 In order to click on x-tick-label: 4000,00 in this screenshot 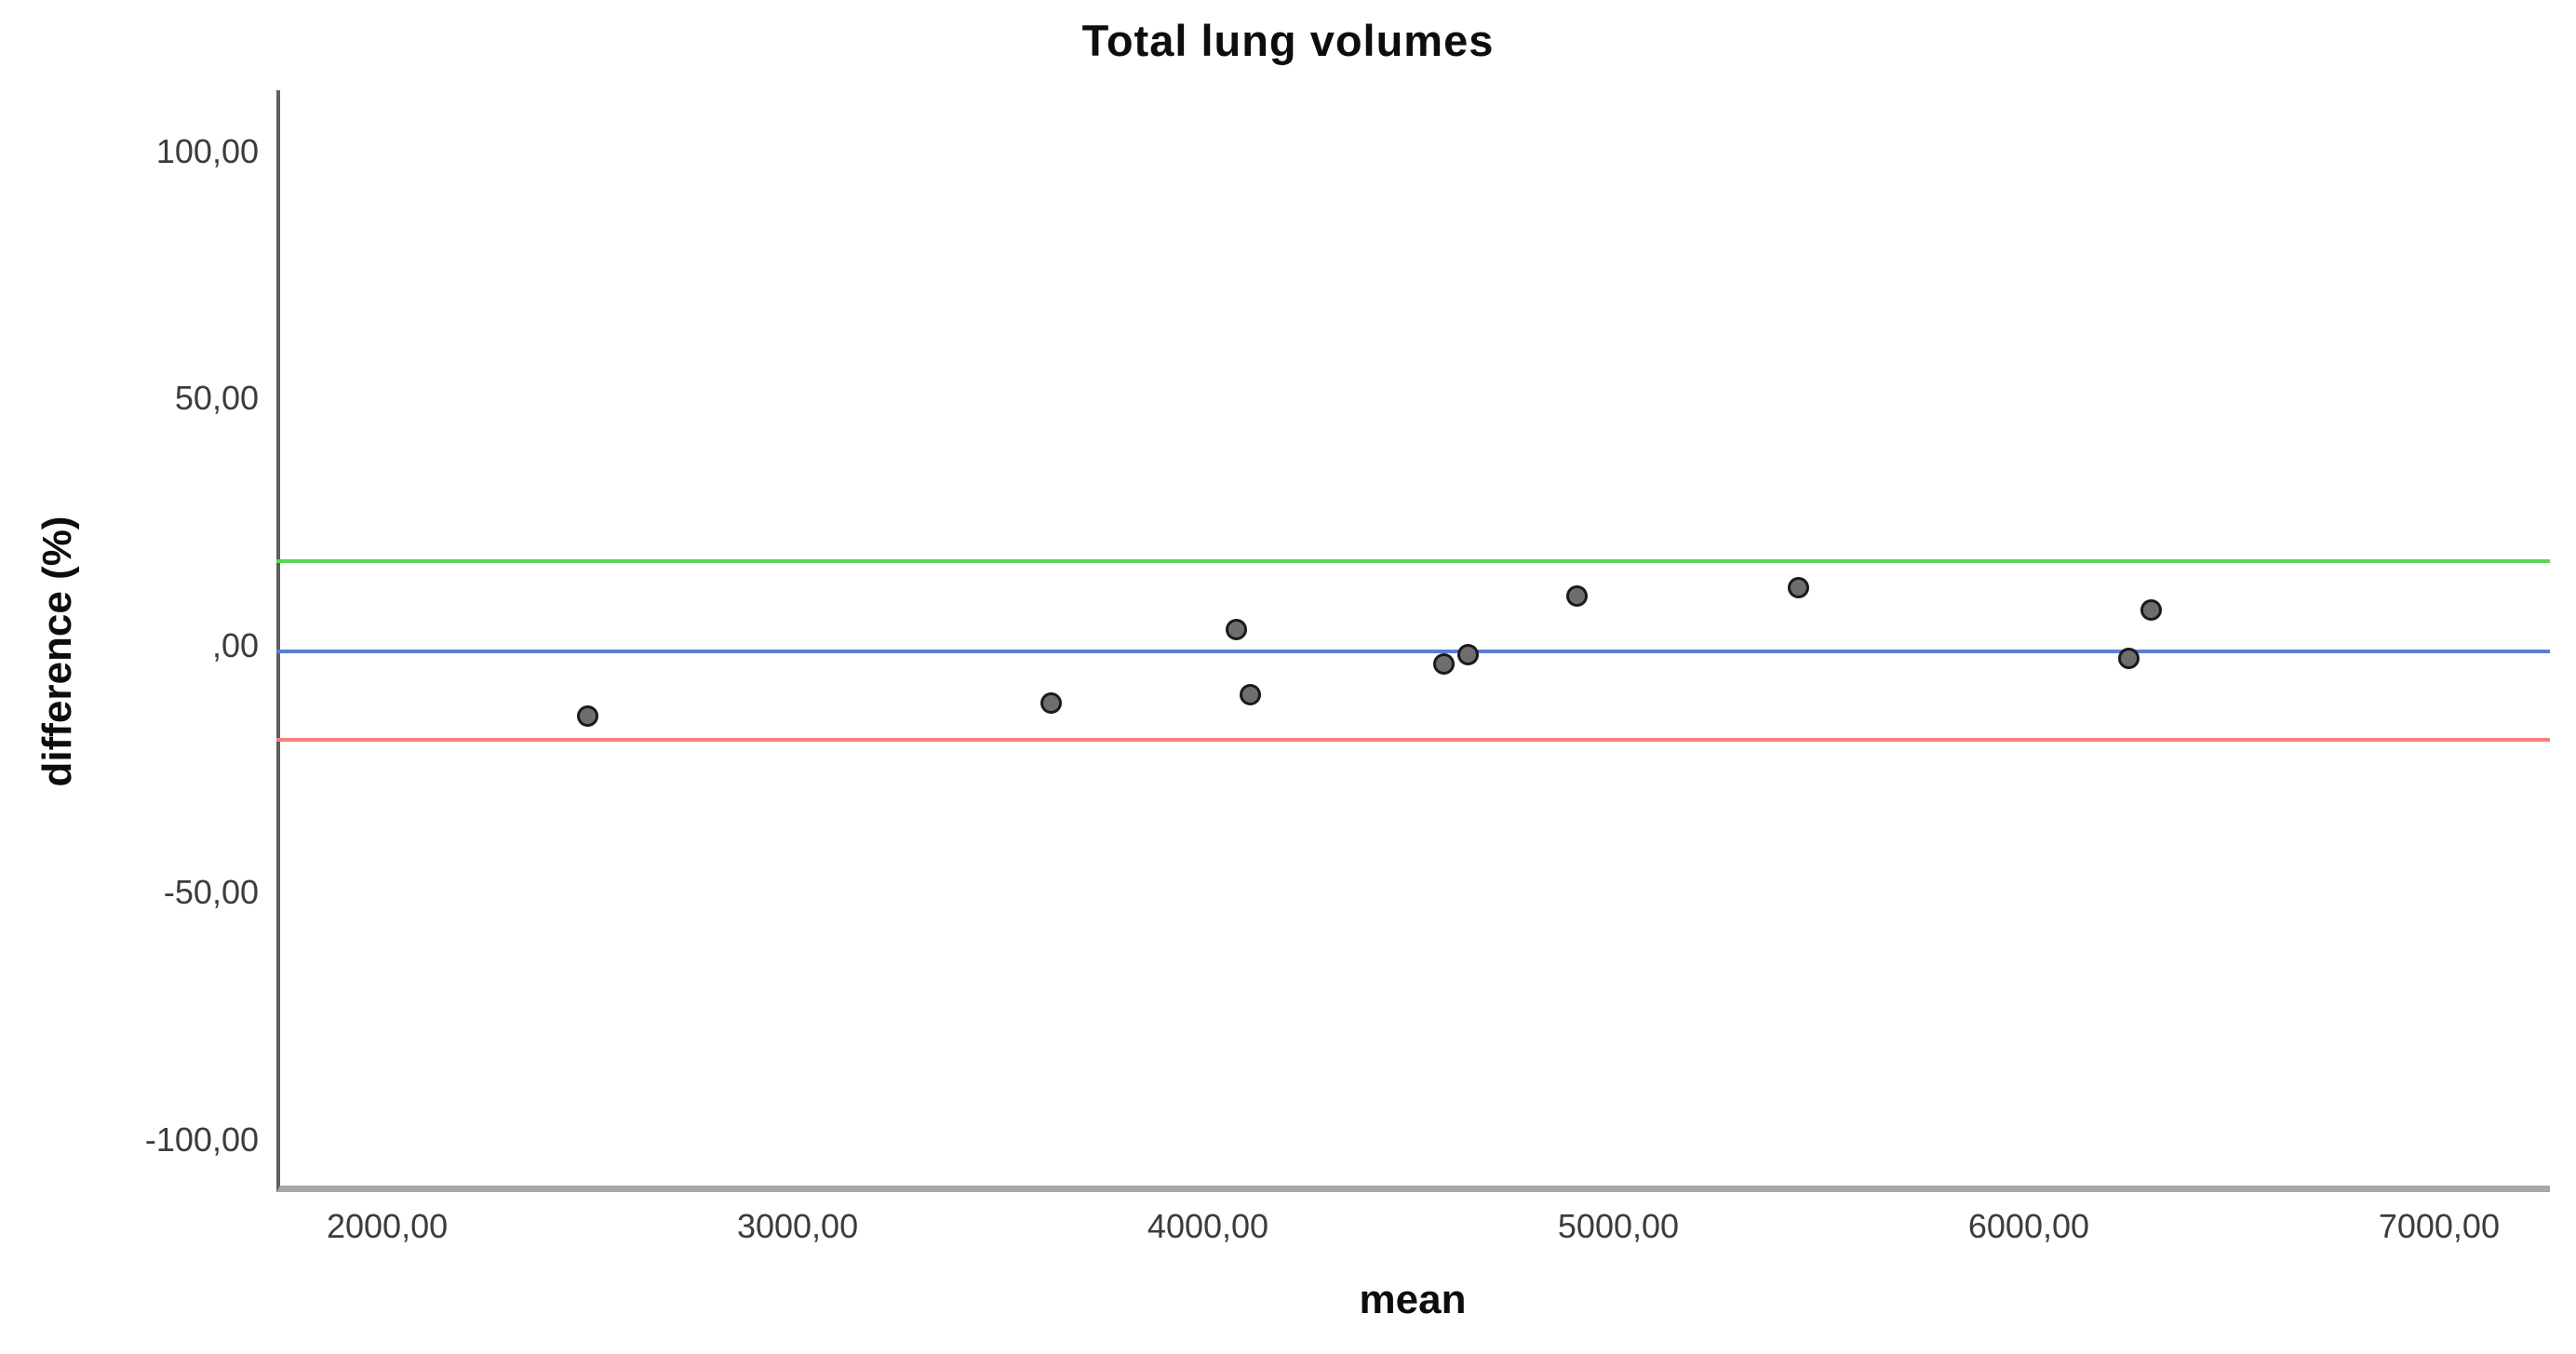, I will do `click(1208, 1226)`.